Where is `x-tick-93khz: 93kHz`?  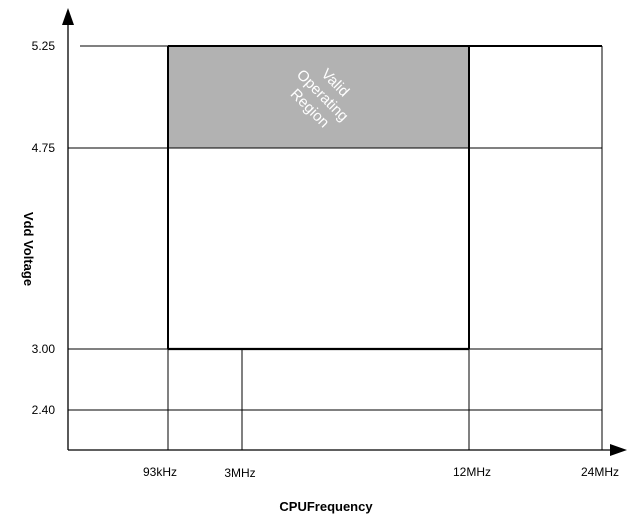
x-tick-93khz: 93kHz is located at coordinates (160, 472).